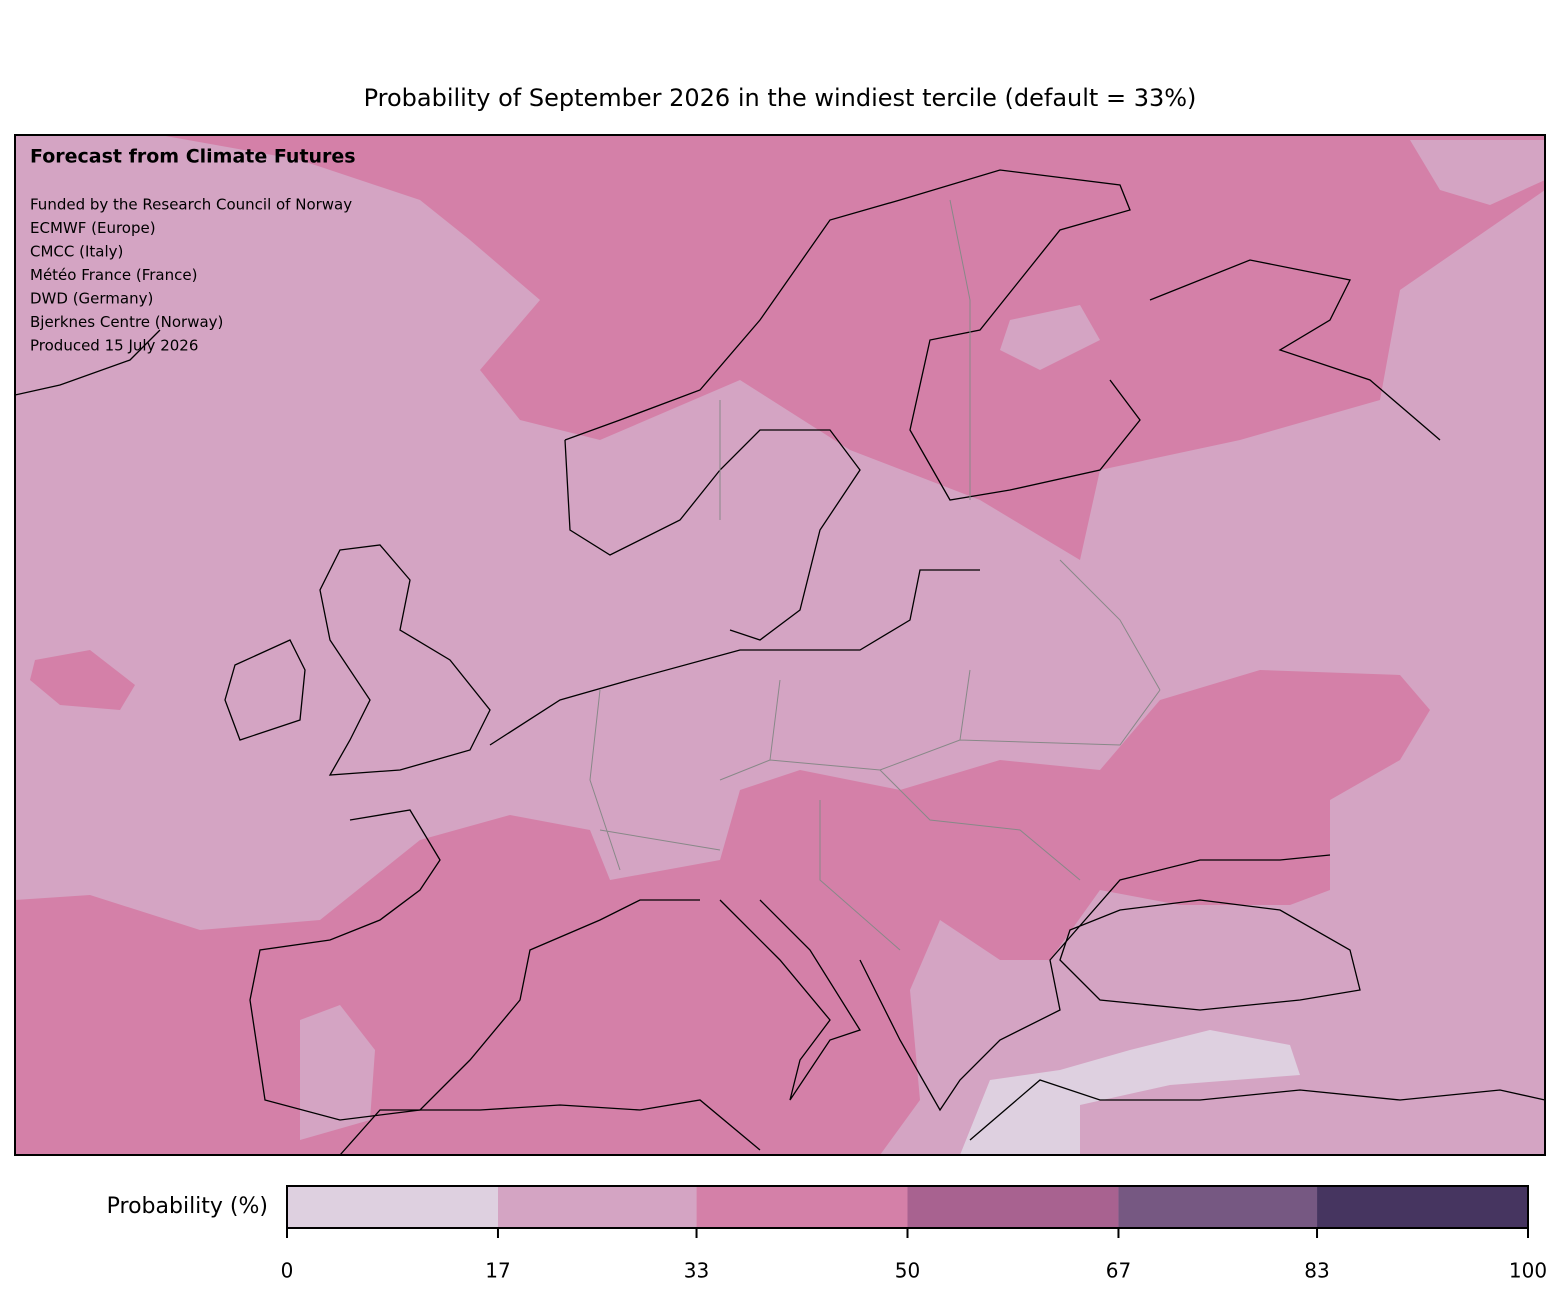 The height and width of the screenshot is (1305, 1560). Describe the element at coordinates (193, 157) in the screenshot. I see `credits-heading: Forecast from Climate Futures` at that location.